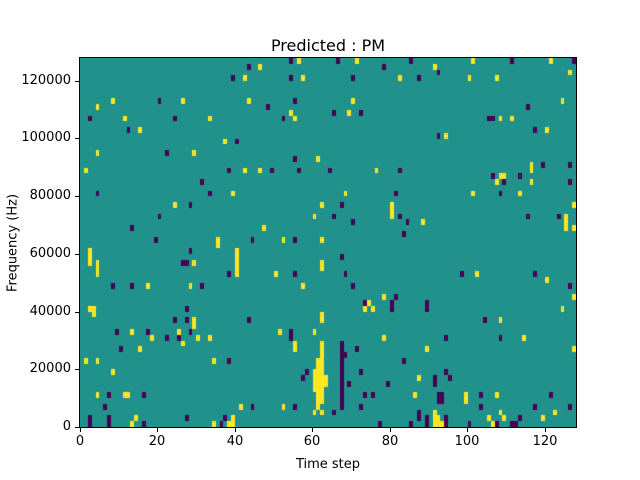 The image size is (640, 480). I want to click on y-tick-label: 80000, so click(50, 195).